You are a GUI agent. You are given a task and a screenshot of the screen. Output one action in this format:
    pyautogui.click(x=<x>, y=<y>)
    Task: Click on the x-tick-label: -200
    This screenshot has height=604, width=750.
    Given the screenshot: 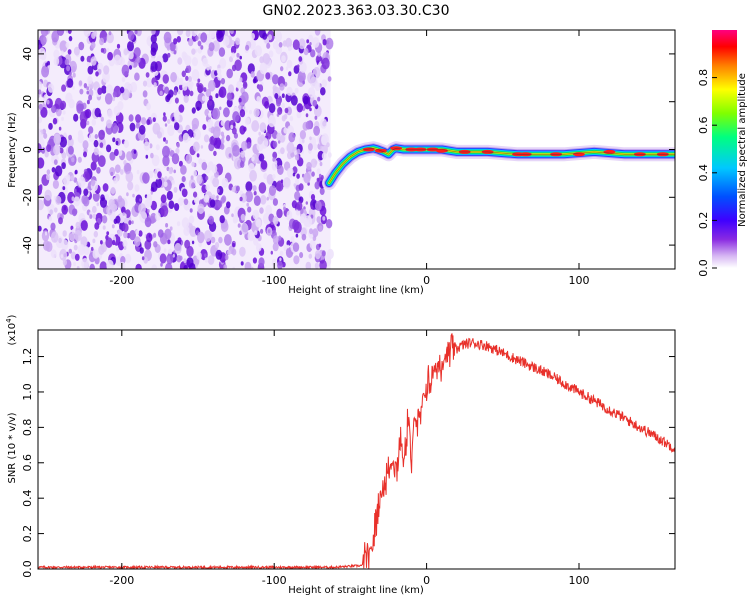 What is the action you would take?
    pyautogui.click(x=121, y=580)
    